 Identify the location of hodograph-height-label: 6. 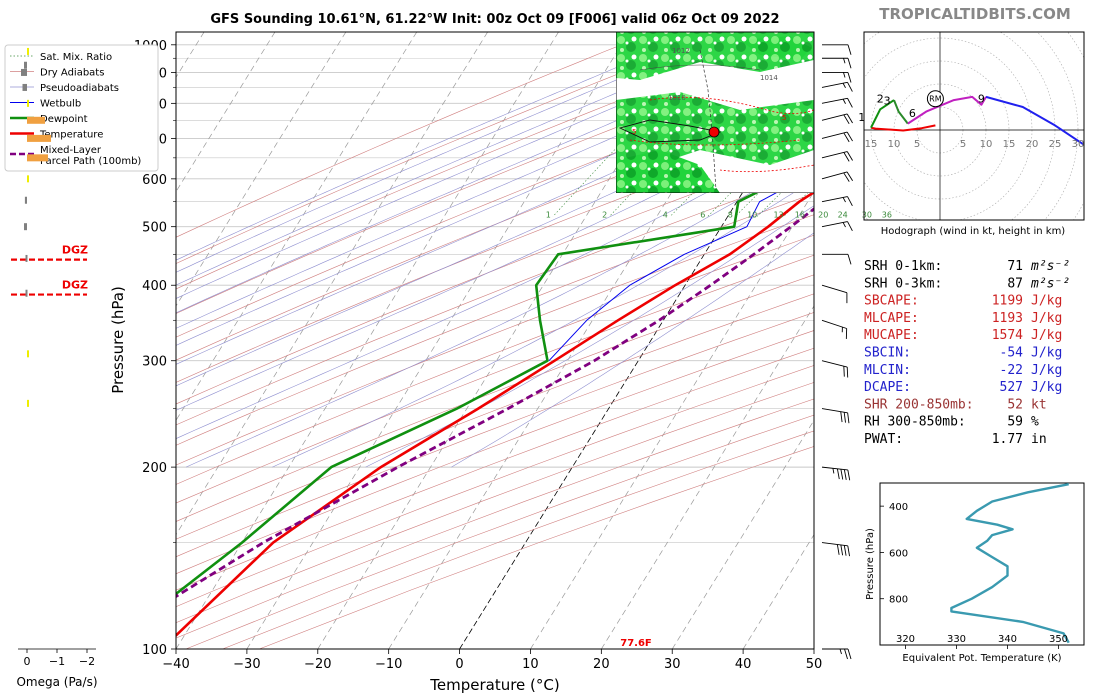
(912, 113).